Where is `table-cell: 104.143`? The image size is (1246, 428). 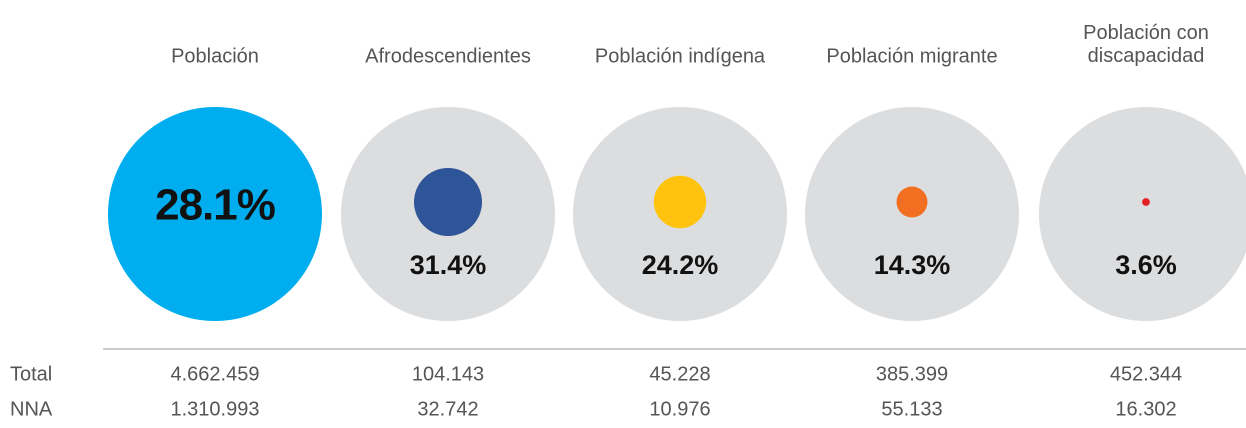 table-cell: 104.143 is located at coordinates (448, 374).